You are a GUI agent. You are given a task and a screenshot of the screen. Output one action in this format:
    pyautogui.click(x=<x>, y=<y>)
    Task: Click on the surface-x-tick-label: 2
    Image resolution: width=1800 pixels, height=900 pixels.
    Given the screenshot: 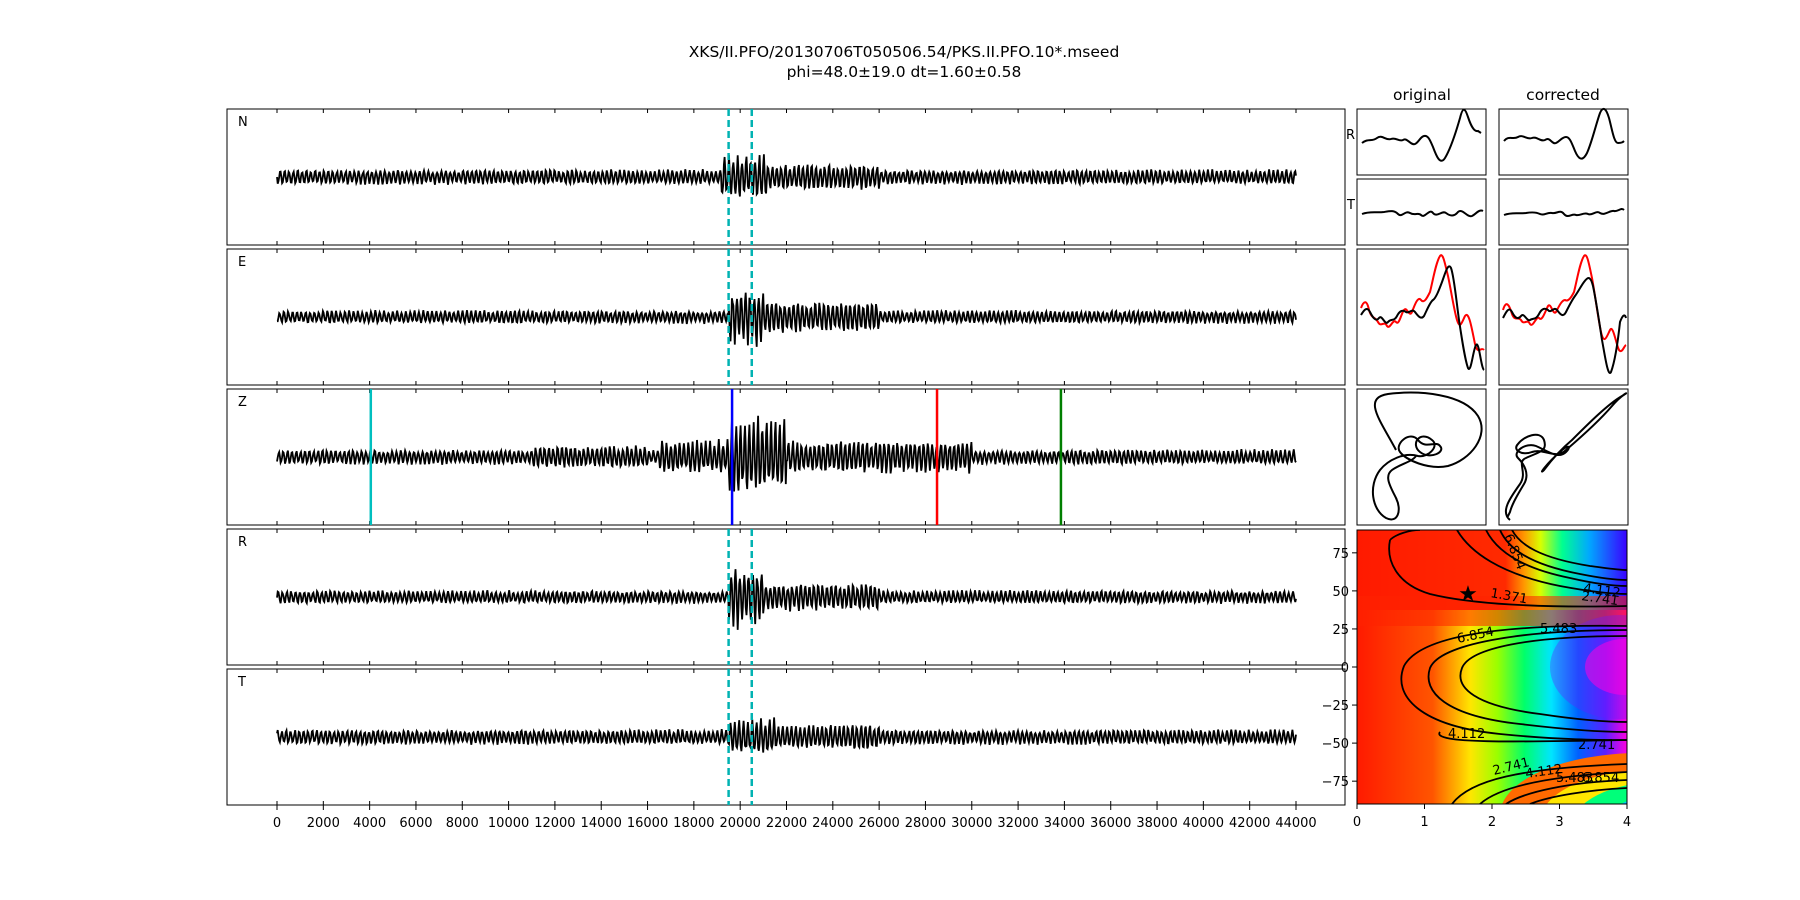 What is the action you would take?
    pyautogui.click(x=1492, y=822)
    